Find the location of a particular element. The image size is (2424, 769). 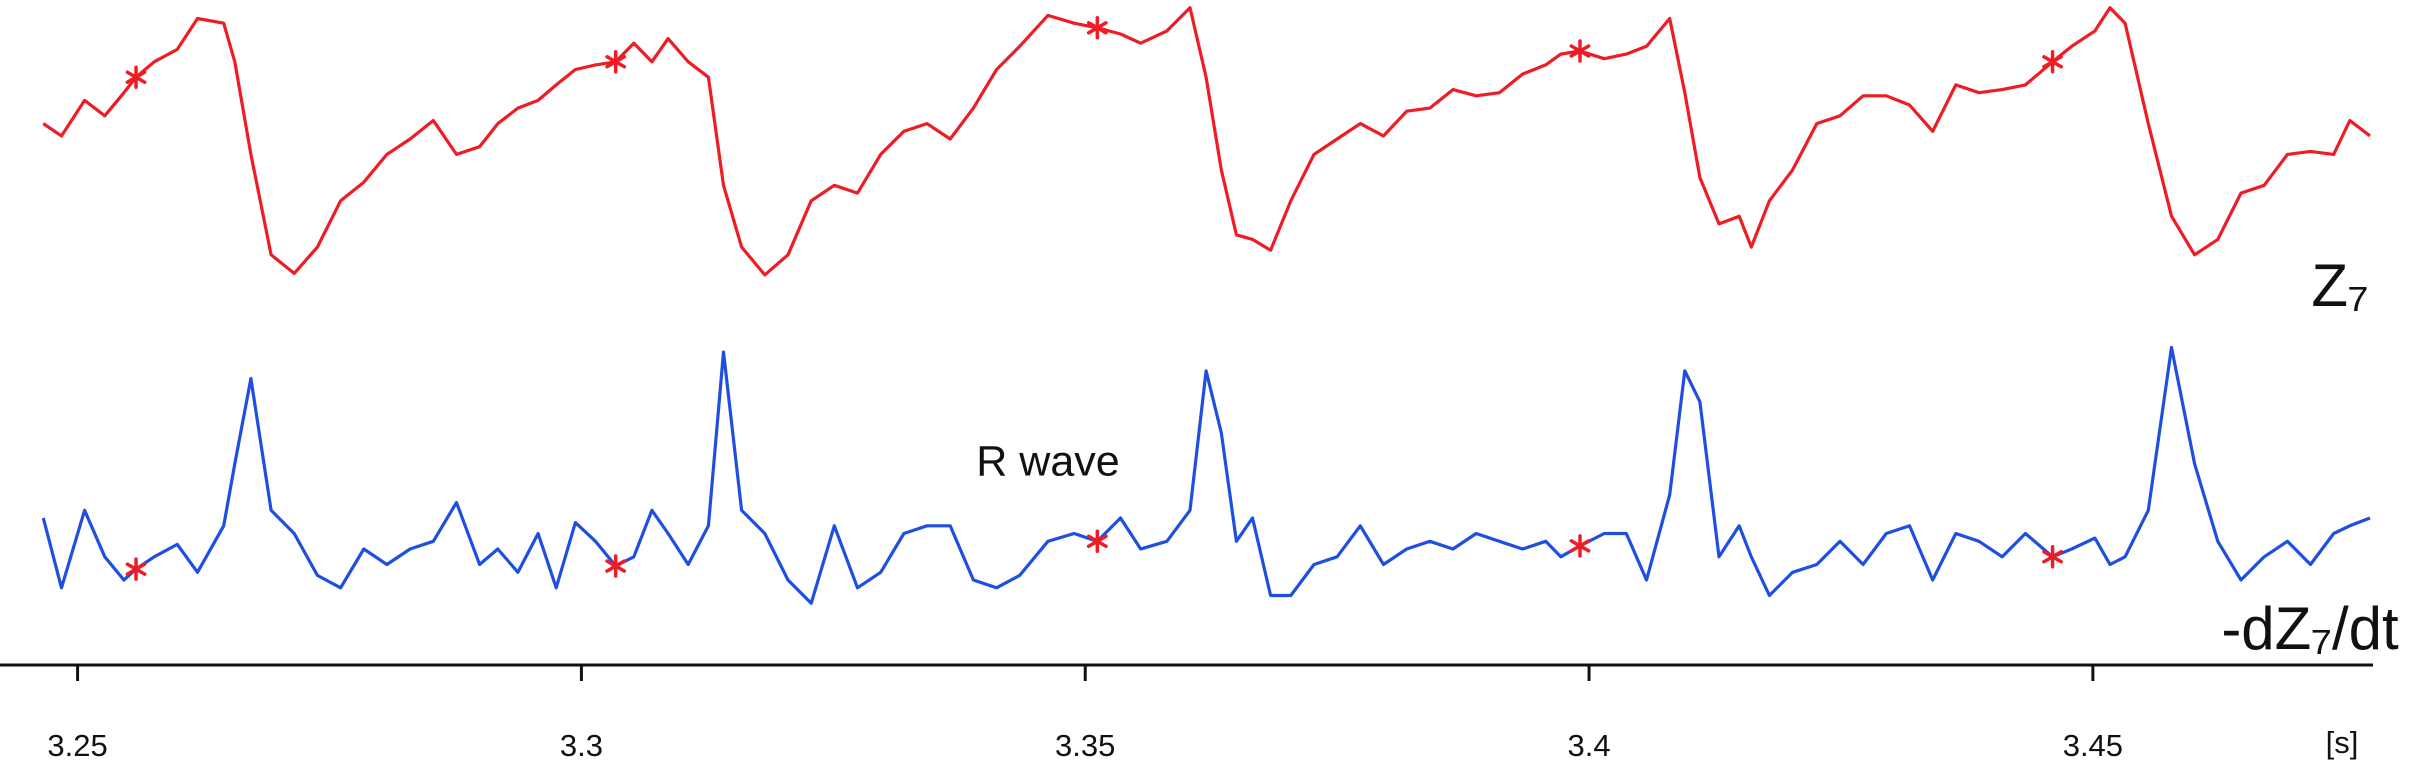

x-tick-label: 3.25 is located at coordinates (77, 745).